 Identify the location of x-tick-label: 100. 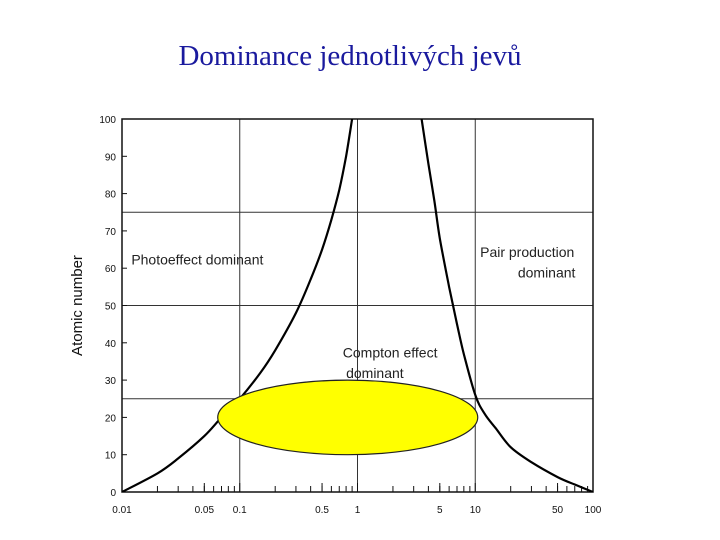
(593, 510).